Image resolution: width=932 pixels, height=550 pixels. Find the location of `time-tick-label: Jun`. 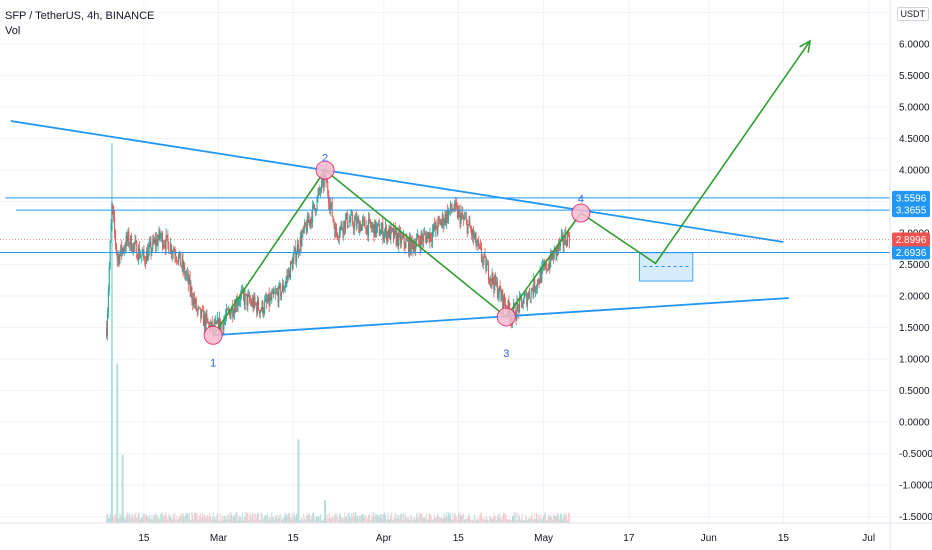

time-tick-label: Jun is located at coordinates (709, 538).